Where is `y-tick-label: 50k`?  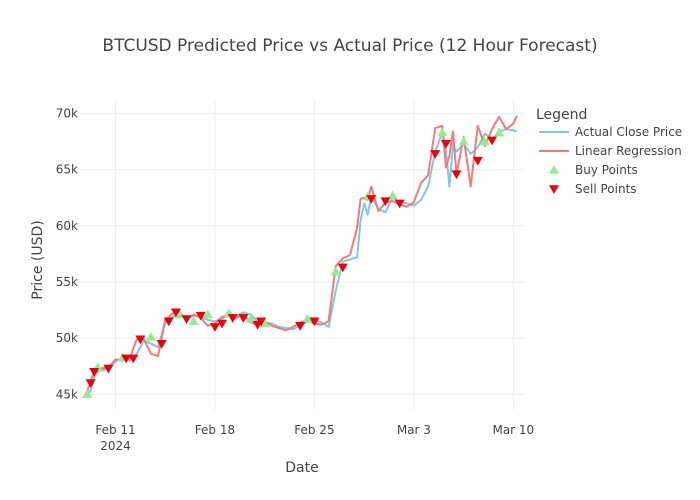
y-tick-label: 50k is located at coordinates (67, 338).